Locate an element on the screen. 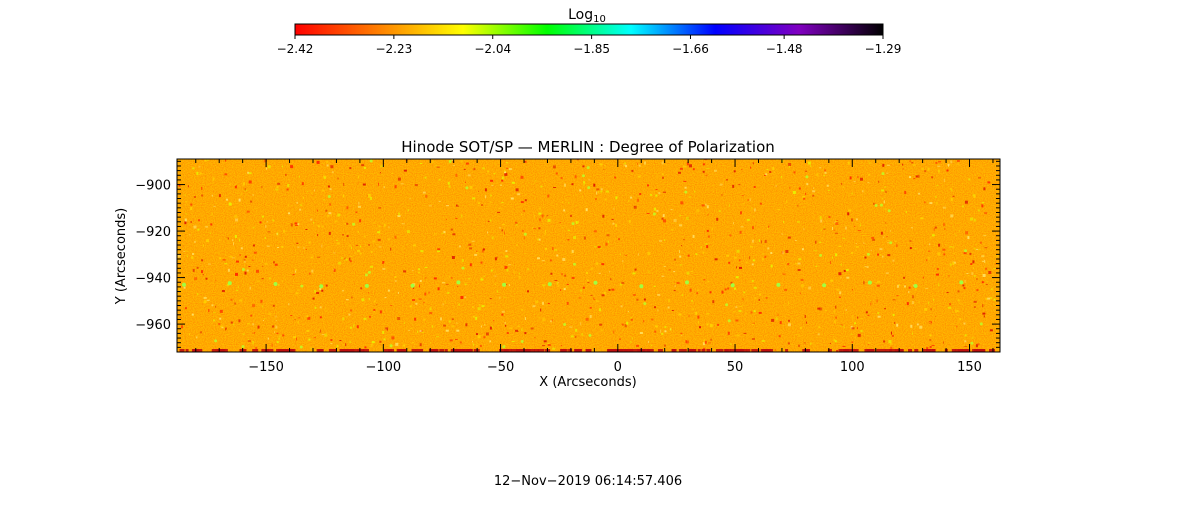 This screenshot has width=1177, height=512. x-tick-label: 100 is located at coordinates (852, 367).